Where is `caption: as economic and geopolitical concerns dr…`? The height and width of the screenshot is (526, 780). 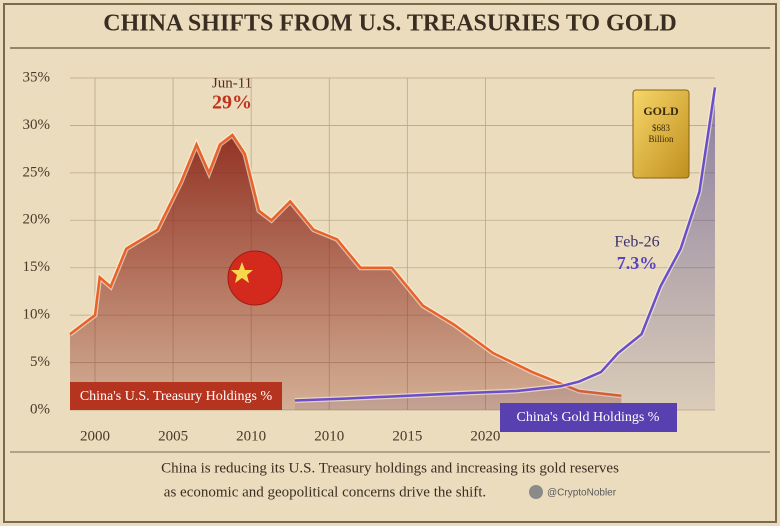
caption: as economic and geopolitical concerns dr… is located at coordinates (325, 492).